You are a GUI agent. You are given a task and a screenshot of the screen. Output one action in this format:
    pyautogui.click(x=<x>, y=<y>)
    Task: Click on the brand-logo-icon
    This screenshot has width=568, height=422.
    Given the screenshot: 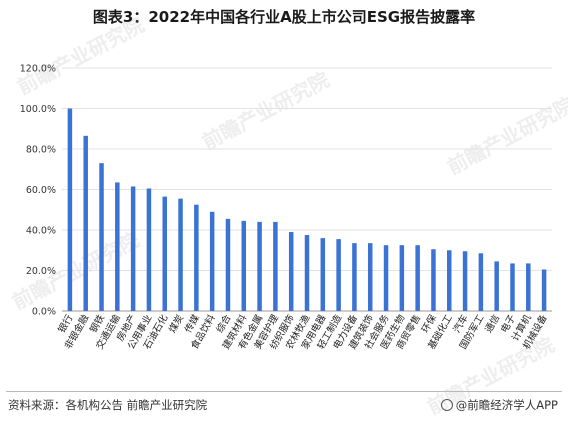 What is the action you would take?
    pyautogui.click(x=446, y=405)
    